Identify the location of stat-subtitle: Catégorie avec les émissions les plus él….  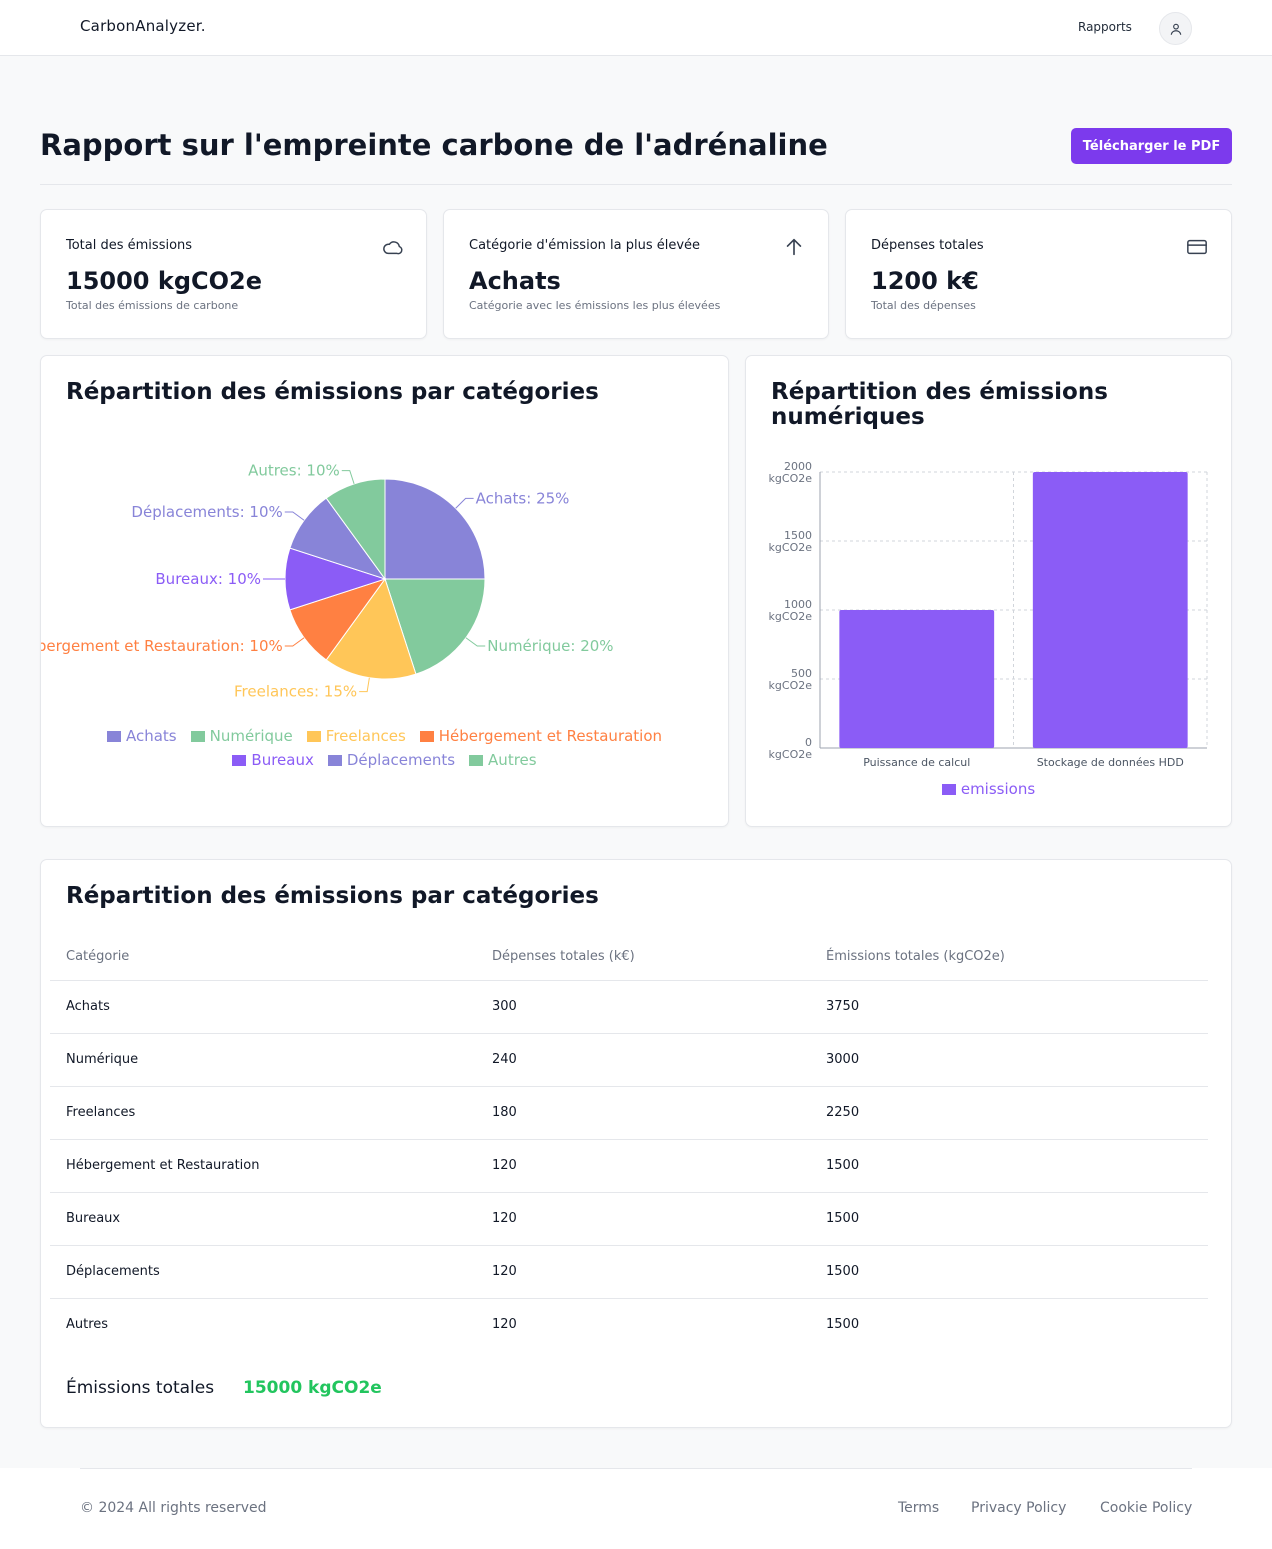
(595, 305).